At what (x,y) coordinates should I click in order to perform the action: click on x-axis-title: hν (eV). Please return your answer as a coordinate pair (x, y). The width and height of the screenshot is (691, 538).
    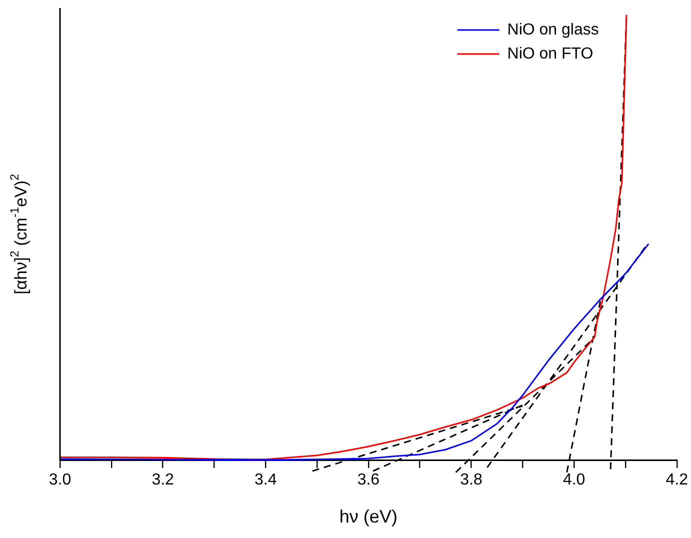
    Looking at the image, I should click on (368, 516).